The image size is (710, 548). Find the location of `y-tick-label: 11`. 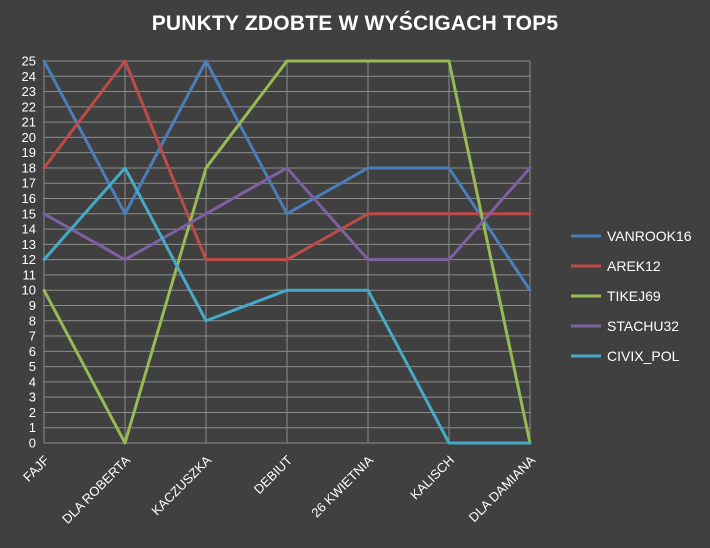

y-tick-label: 11 is located at coordinates (30, 274).